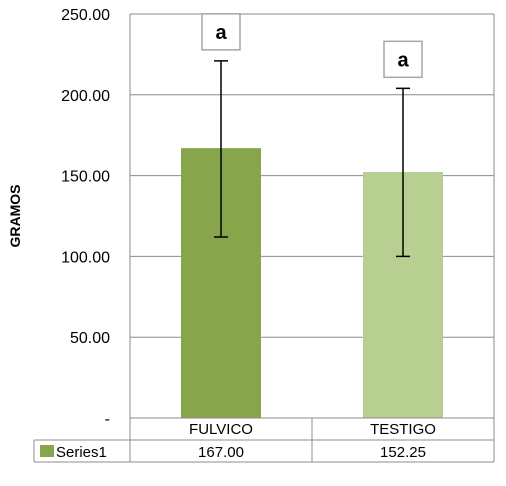 This screenshot has height=486, width=506. I want to click on legend-series-name: Series1, so click(81, 452).